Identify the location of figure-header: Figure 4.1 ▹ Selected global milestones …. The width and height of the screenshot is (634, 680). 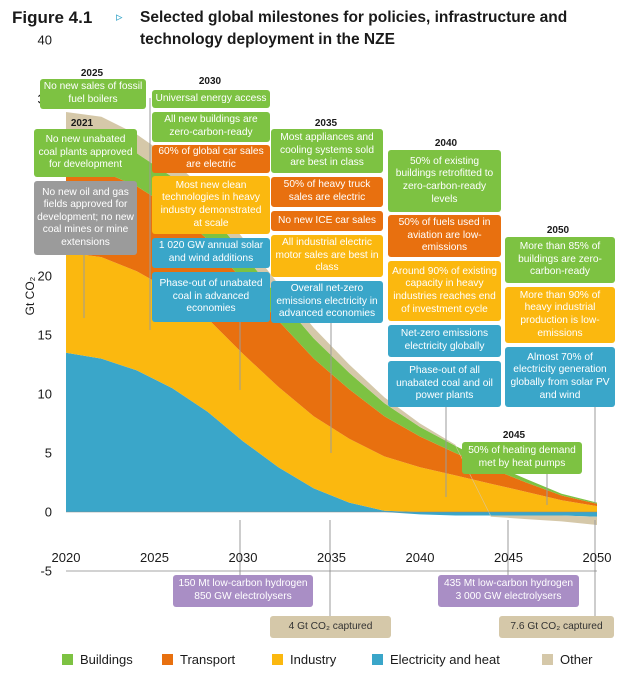
(318, 29).